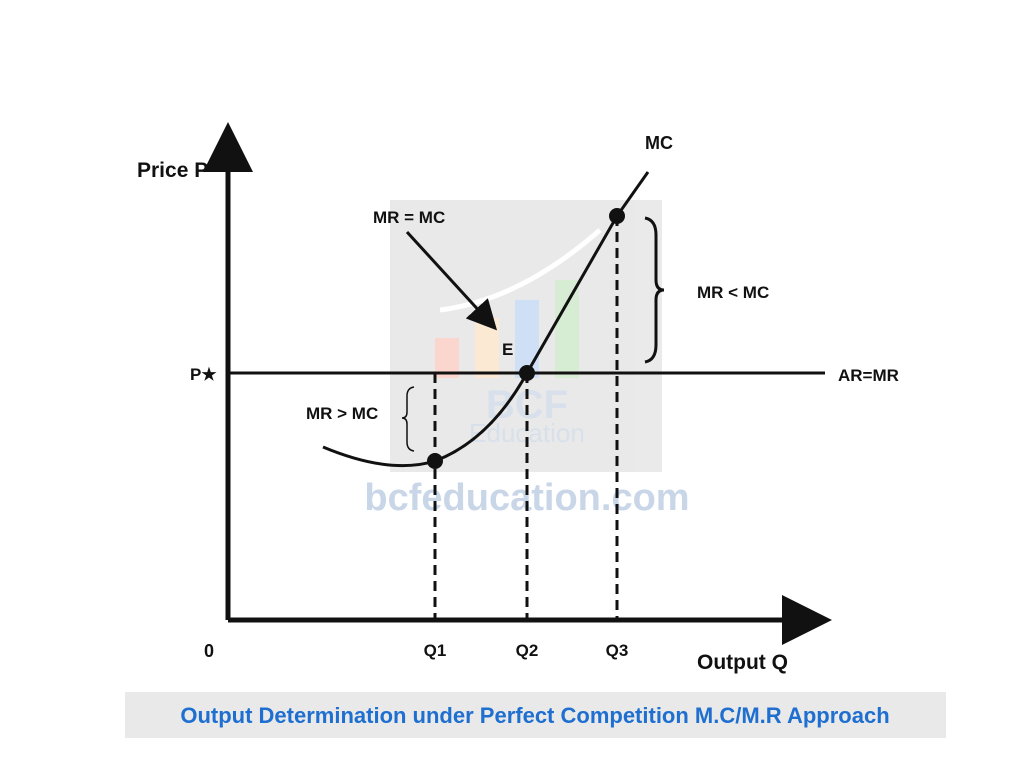  Describe the element at coordinates (526, 336) in the screenshot. I see `watermark: BCF Education` at that location.